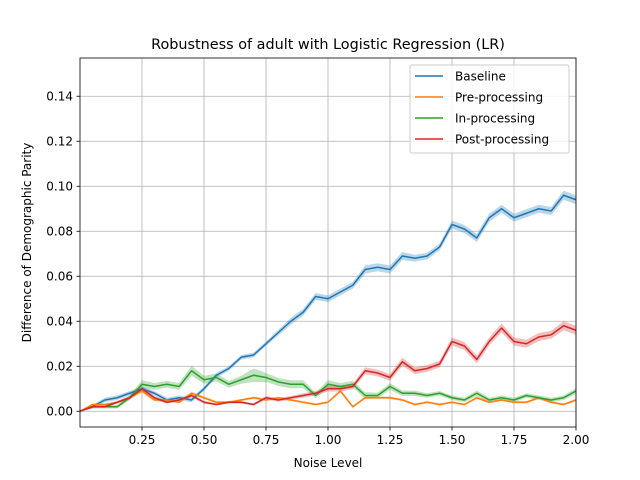  Describe the element at coordinates (480, 76) in the screenshot. I see `legend-label-baseline: Baseline` at that location.